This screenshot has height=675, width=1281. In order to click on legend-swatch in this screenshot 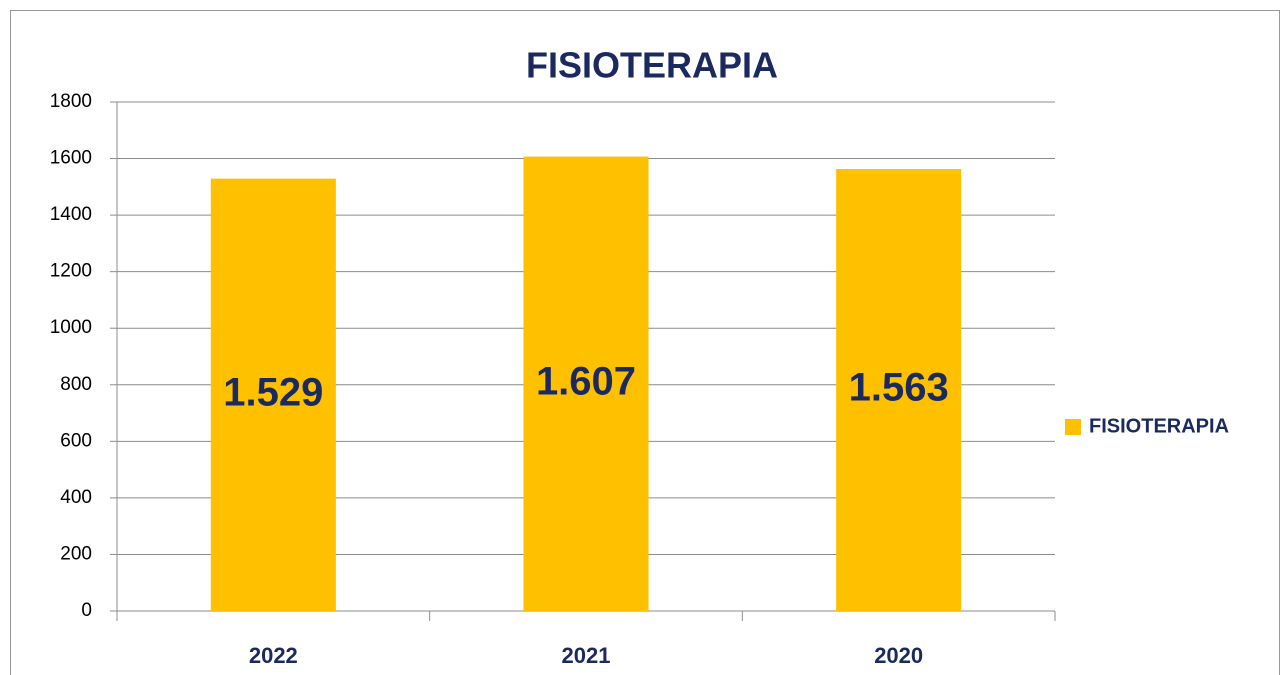, I will do `click(1073, 427)`.